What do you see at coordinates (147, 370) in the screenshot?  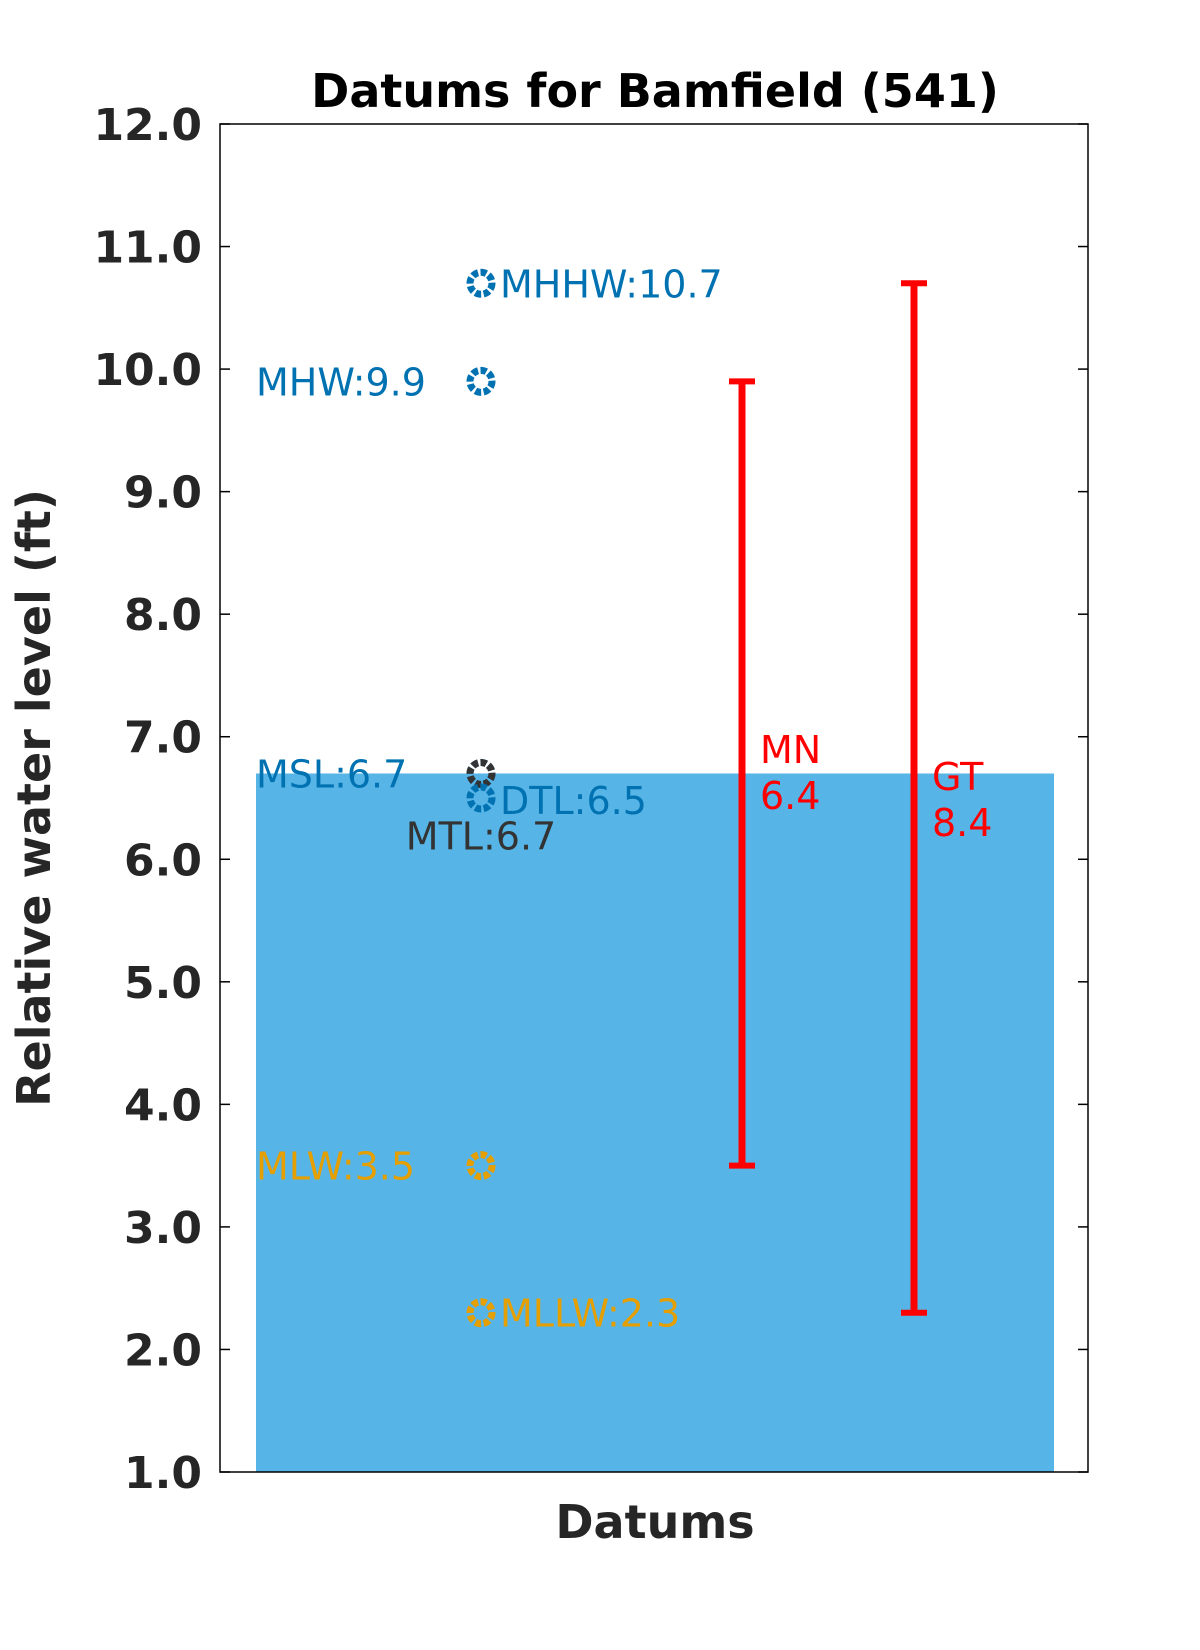 I see `y-tick-label: 10.0` at bounding box center [147, 370].